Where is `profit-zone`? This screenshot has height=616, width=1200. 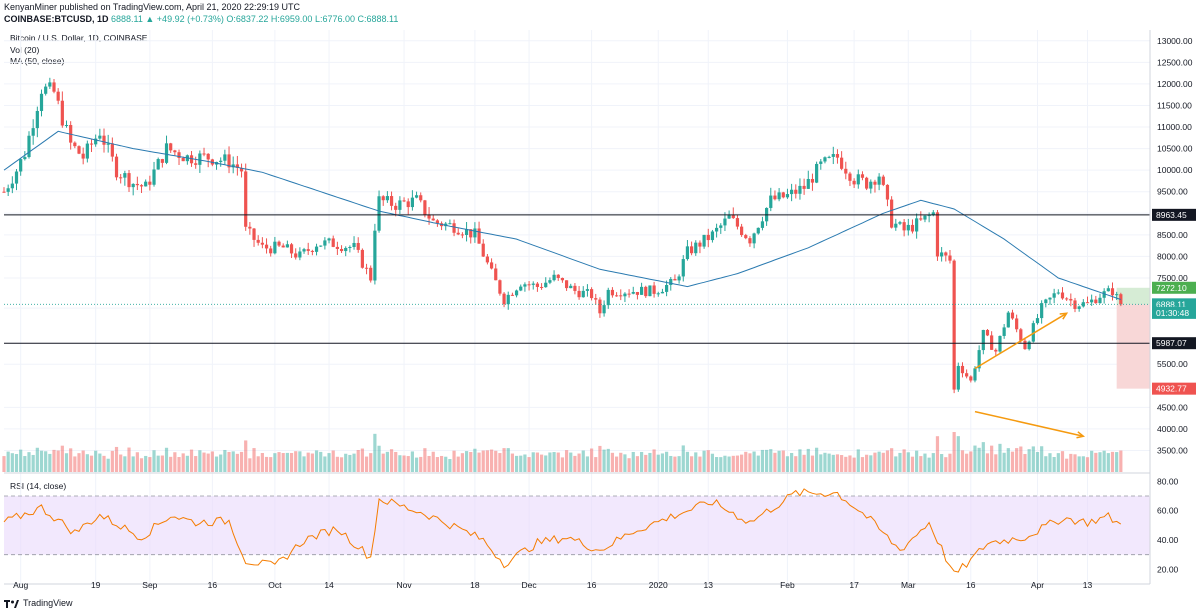
profit-zone is located at coordinates (1133, 296).